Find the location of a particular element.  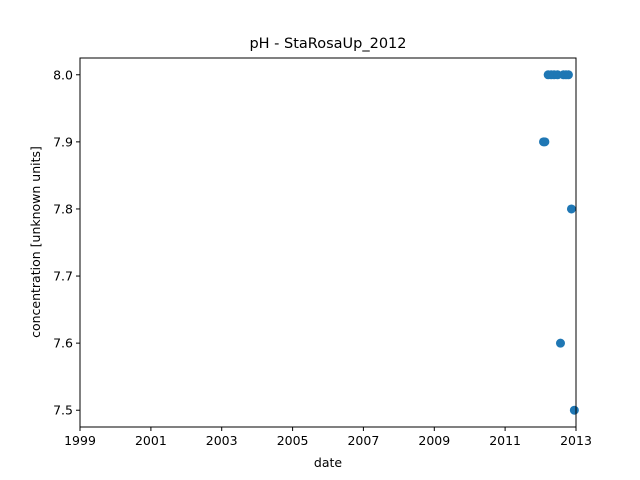

x-tick-label: 2013 is located at coordinates (576, 440).